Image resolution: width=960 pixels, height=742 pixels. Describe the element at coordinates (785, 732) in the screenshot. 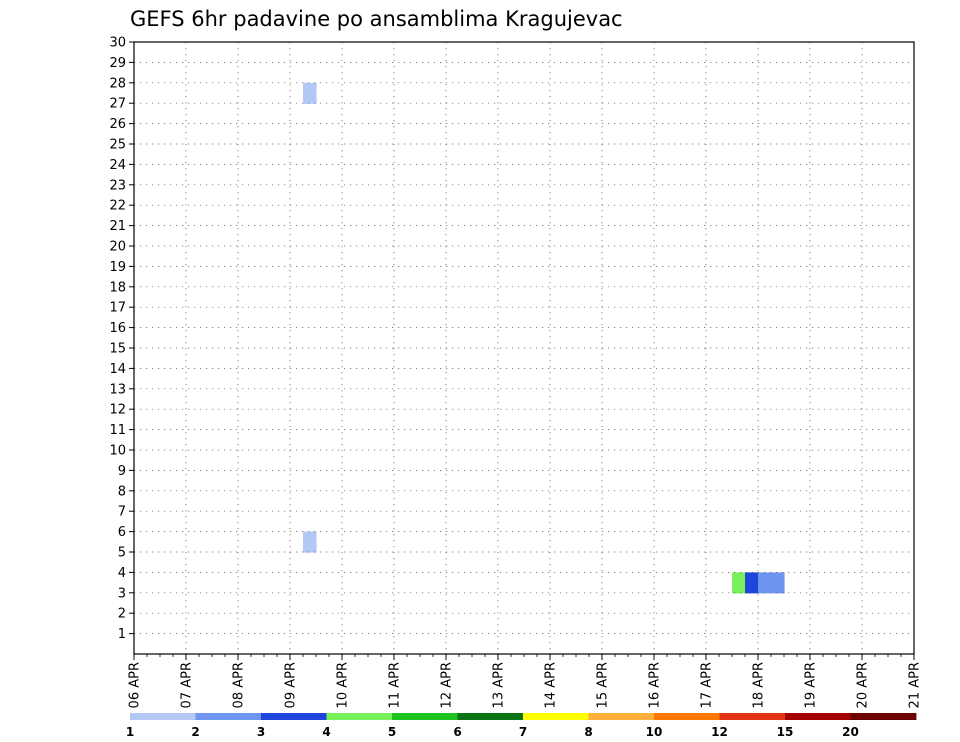

I see `legend-label: 15` at that location.